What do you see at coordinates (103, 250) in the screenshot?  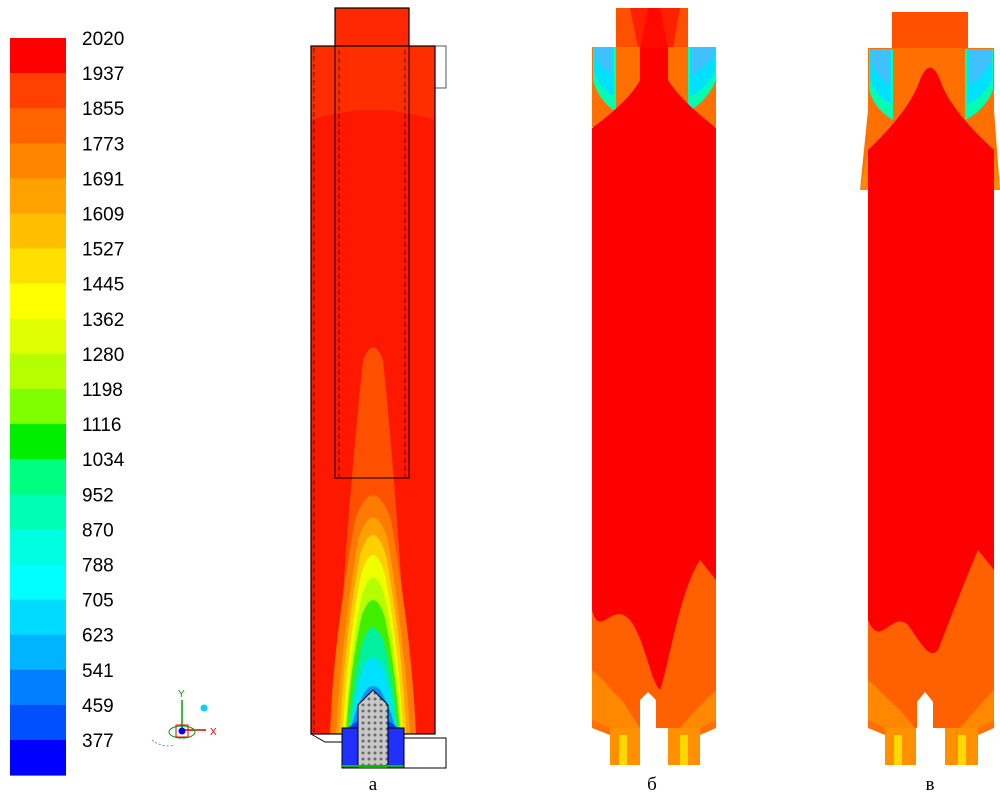 I see `legend-level-label: 1527` at bounding box center [103, 250].